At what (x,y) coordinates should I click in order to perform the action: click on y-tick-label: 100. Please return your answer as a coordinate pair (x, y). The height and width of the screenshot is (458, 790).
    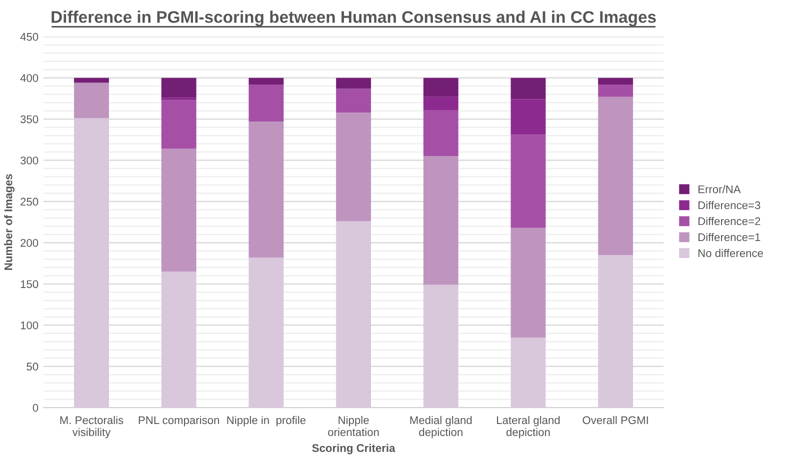
    Looking at the image, I should click on (29, 325).